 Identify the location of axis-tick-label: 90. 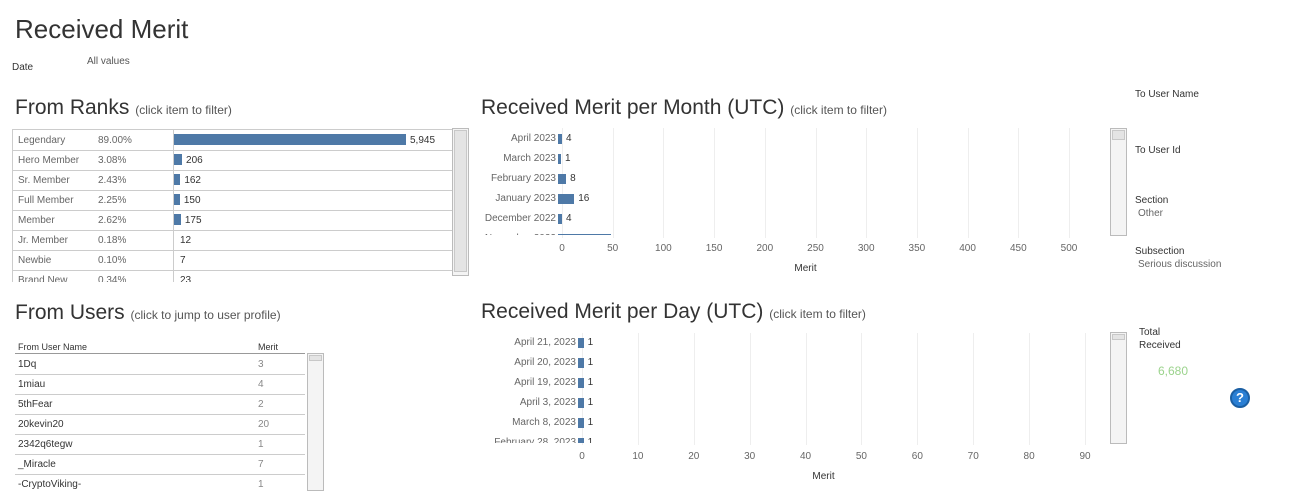
(1085, 456).